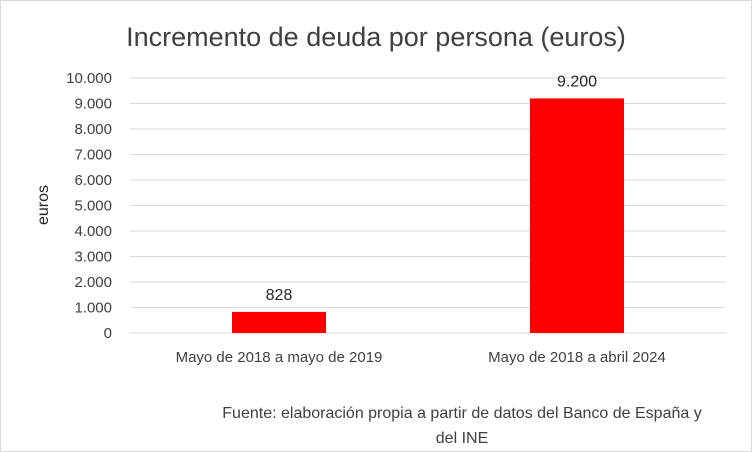 Image resolution: width=752 pixels, height=452 pixels. What do you see at coordinates (43, 205) in the screenshot?
I see `y-axis-title: euros` at bounding box center [43, 205].